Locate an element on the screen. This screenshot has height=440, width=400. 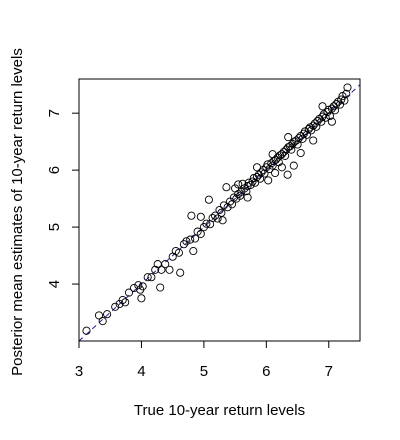
y-tick-label: 5 is located at coordinates (54, 227).